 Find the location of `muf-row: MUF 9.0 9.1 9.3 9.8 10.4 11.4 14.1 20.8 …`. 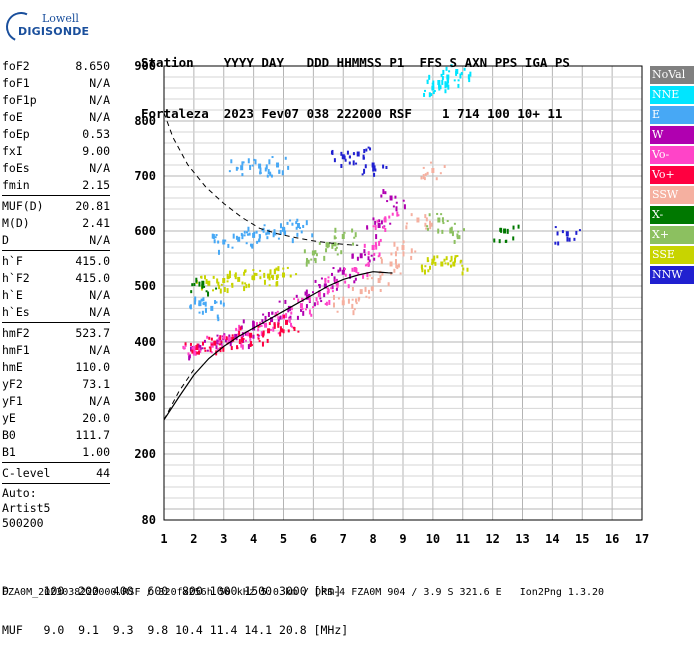

muf-row: MUF 9.0 9.1 9.3 9.8 10.4 11.4 14.1 20.8 … is located at coordinates (175, 630).